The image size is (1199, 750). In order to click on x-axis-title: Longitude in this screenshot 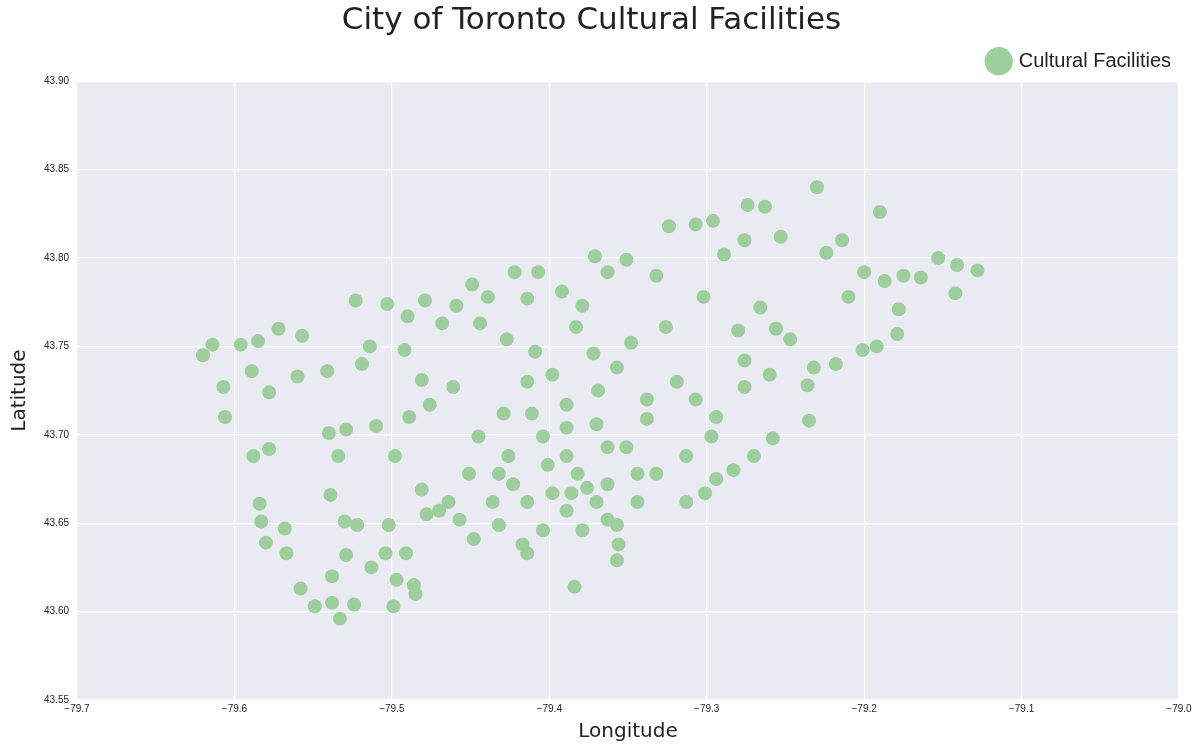, I will do `click(628, 730)`.